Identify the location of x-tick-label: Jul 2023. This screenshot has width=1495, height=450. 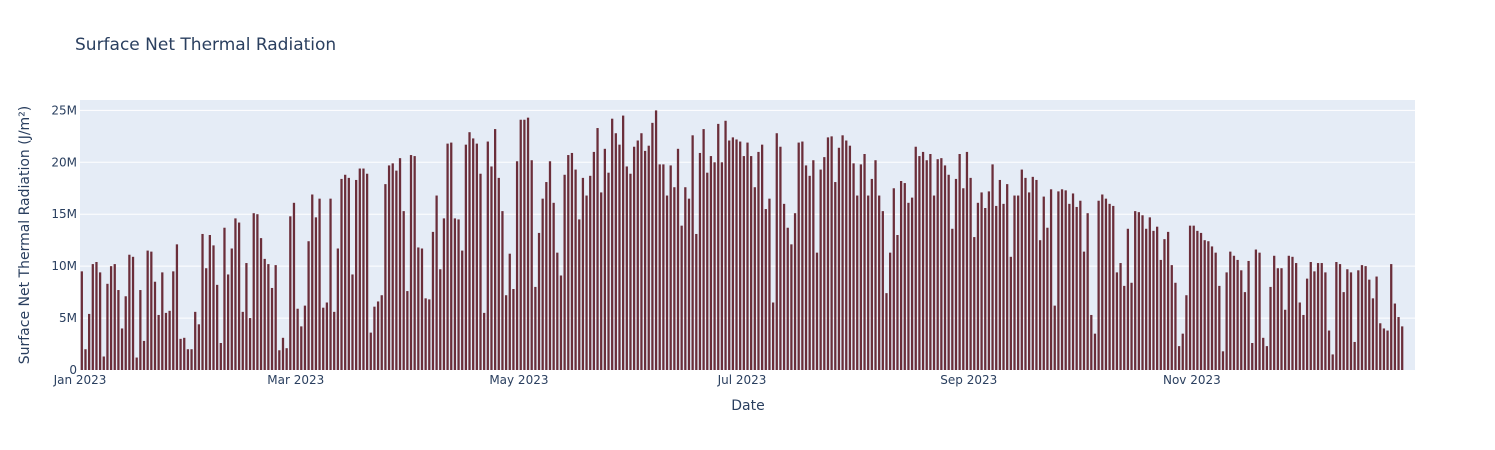
(742, 380).